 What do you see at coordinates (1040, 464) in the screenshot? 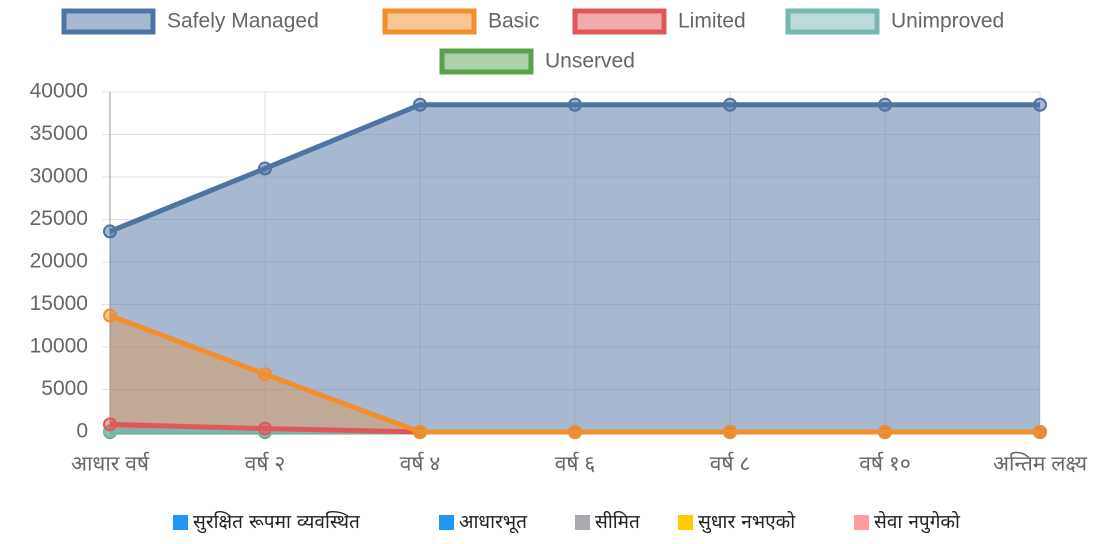
I see `x-tick-label: अन्तिम लक्ष्य` at bounding box center [1040, 464].